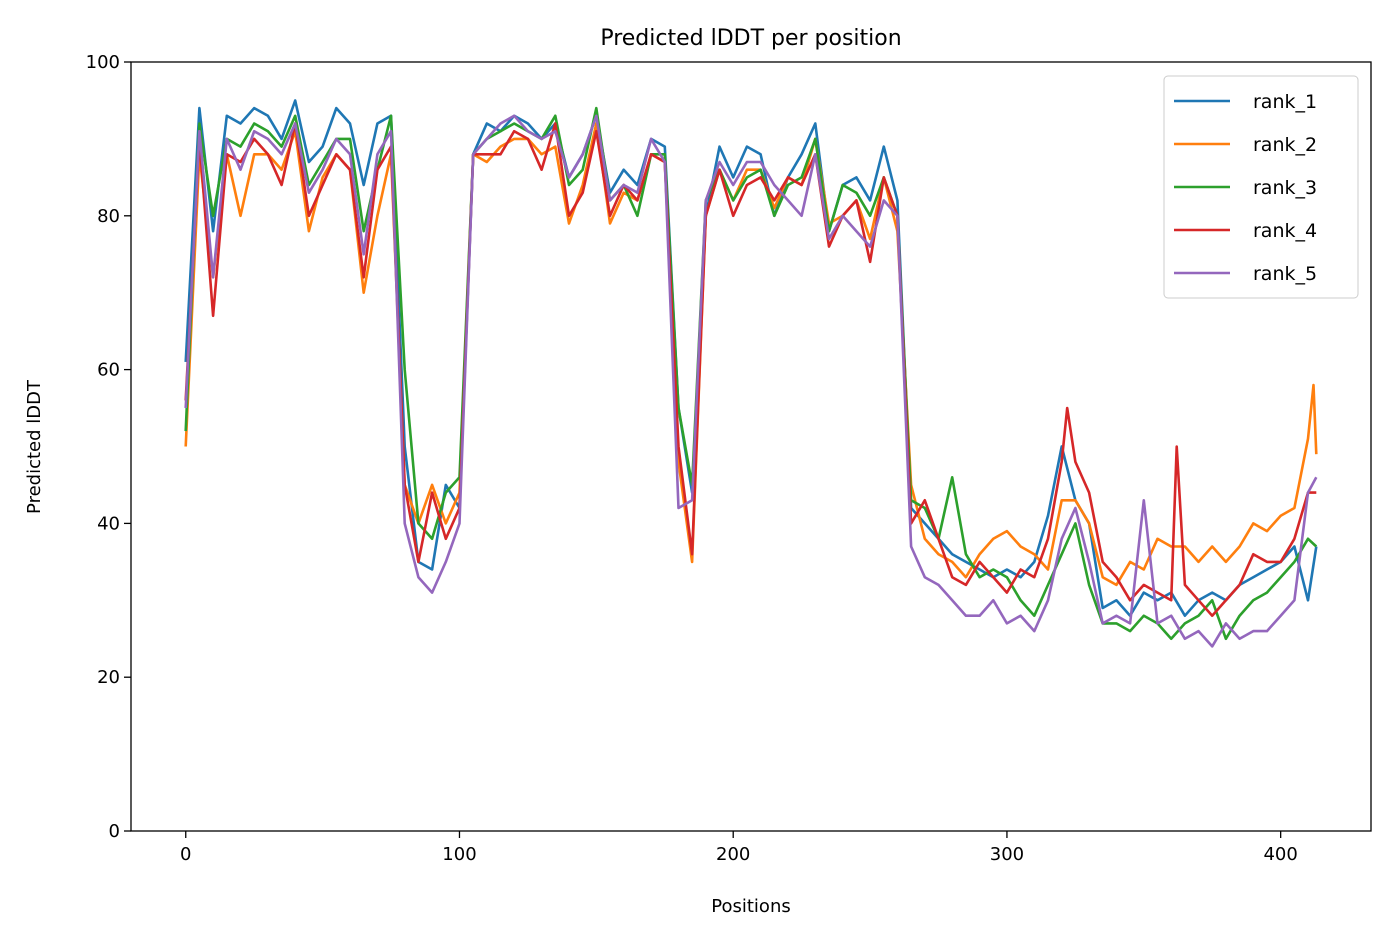 The height and width of the screenshot is (943, 1391). What do you see at coordinates (108, 216) in the screenshot?
I see `y-tick-label: 80` at bounding box center [108, 216].